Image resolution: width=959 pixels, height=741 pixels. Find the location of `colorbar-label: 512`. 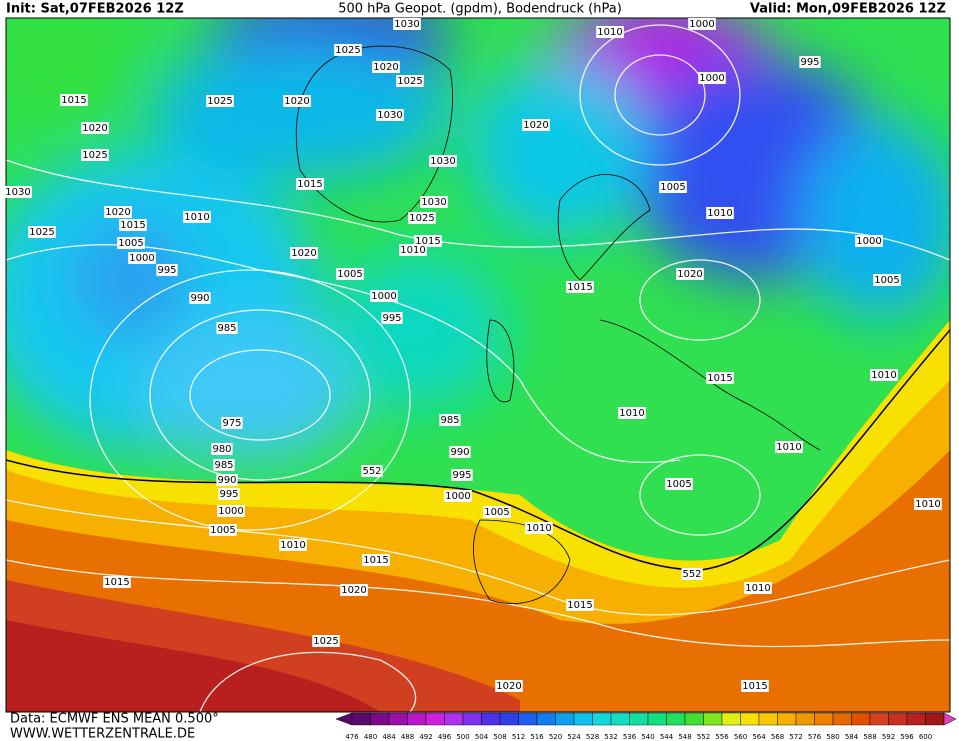

colorbar-label: 512 is located at coordinates (518, 737).